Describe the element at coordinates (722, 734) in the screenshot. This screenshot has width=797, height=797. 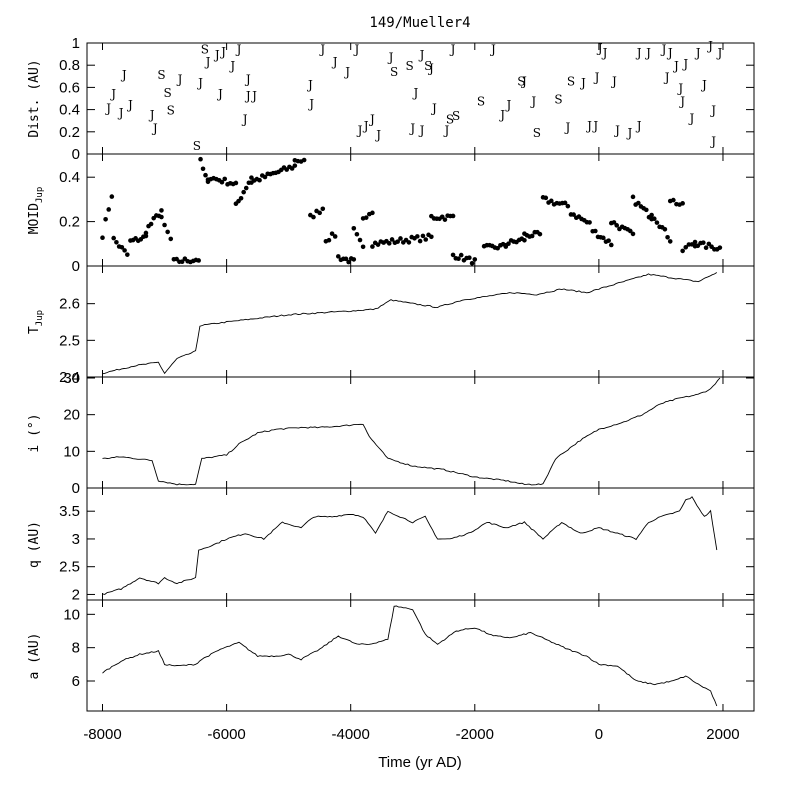
I see `x-tick-label: 2000` at that location.